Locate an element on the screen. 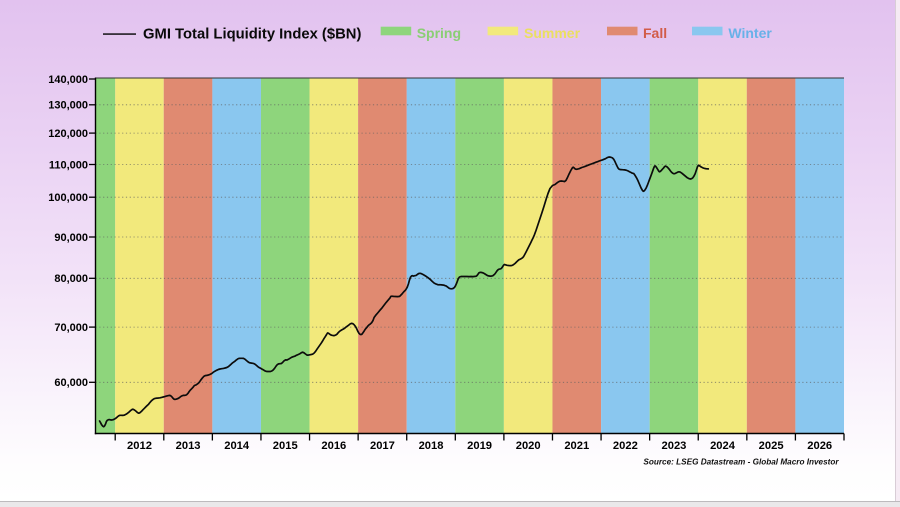 This screenshot has width=900, height=507. svg-text: 2021 is located at coordinates (576, 446).